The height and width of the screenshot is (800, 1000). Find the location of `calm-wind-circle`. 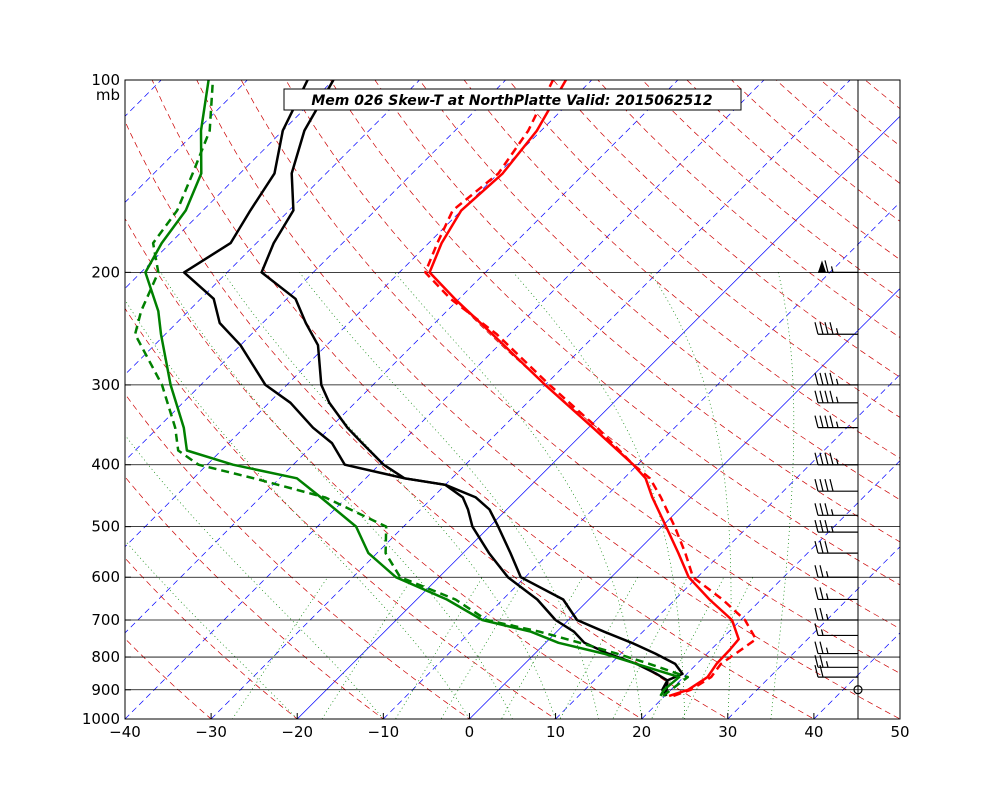

calm-wind-circle is located at coordinates (858, 690).